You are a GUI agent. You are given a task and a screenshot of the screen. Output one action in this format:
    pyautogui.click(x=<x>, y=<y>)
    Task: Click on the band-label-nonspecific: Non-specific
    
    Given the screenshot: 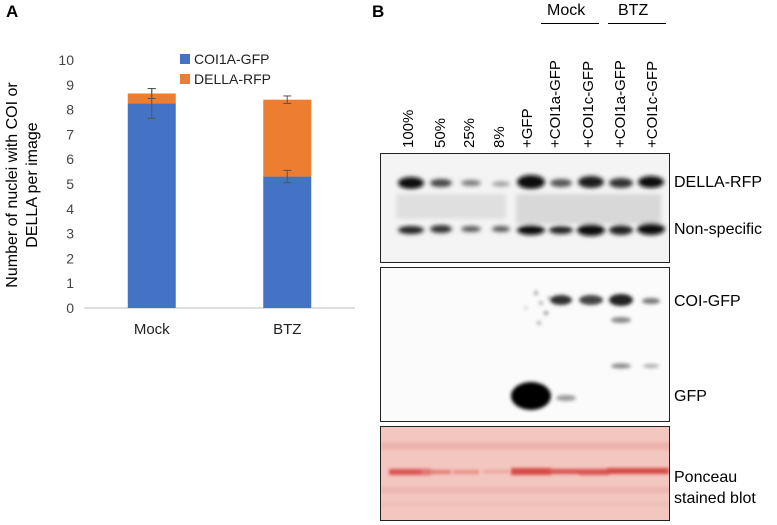 What is the action you would take?
    pyautogui.click(x=718, y=229)
    